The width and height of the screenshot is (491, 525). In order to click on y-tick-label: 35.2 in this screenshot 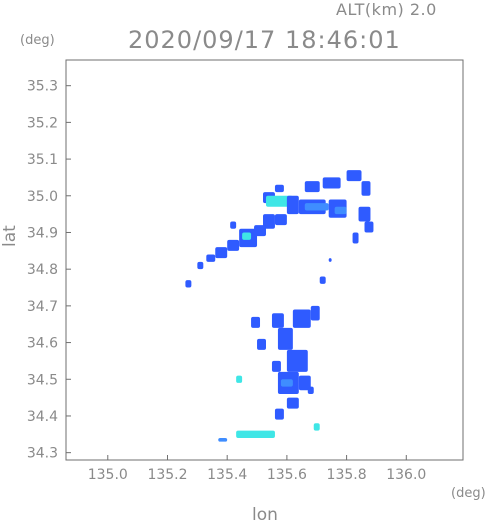, I will do `click(42, 123)`.